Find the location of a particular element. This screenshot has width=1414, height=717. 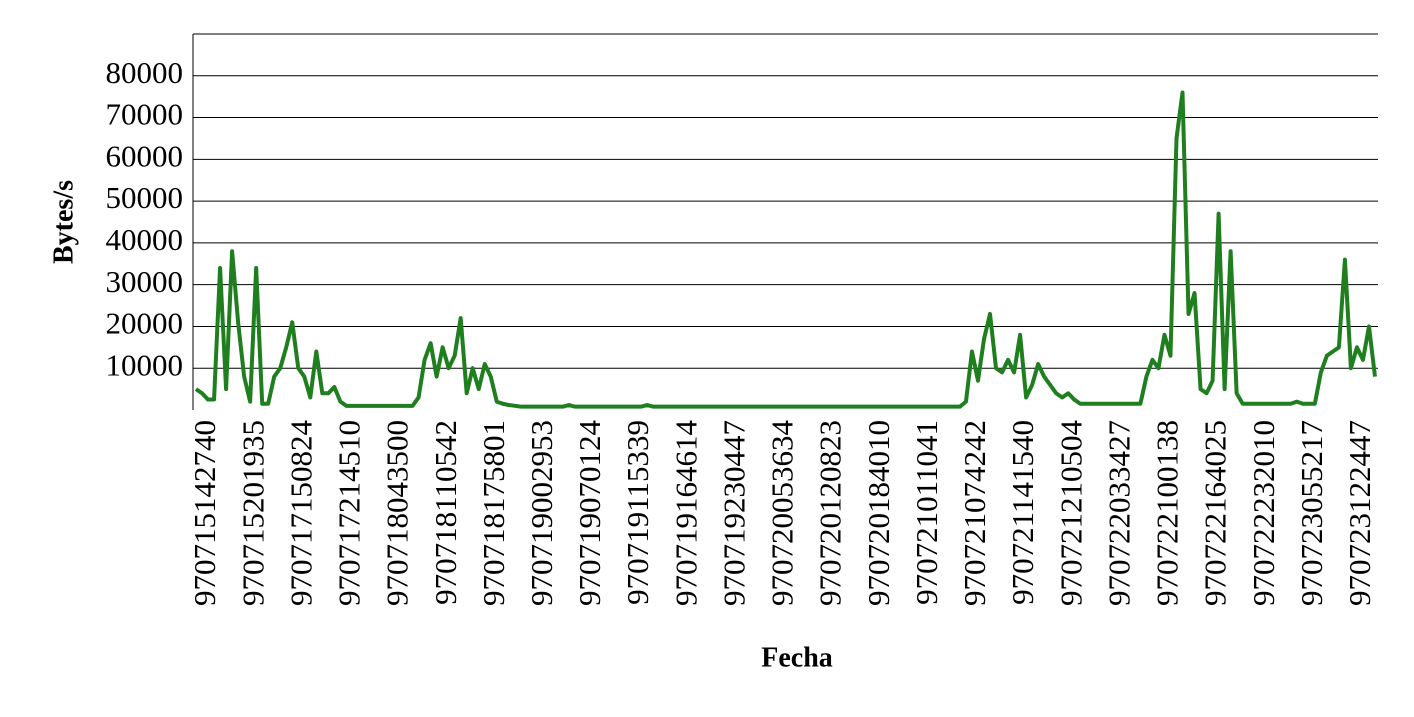

y-tick-label: 80000 is located at coordinates (145, 72).